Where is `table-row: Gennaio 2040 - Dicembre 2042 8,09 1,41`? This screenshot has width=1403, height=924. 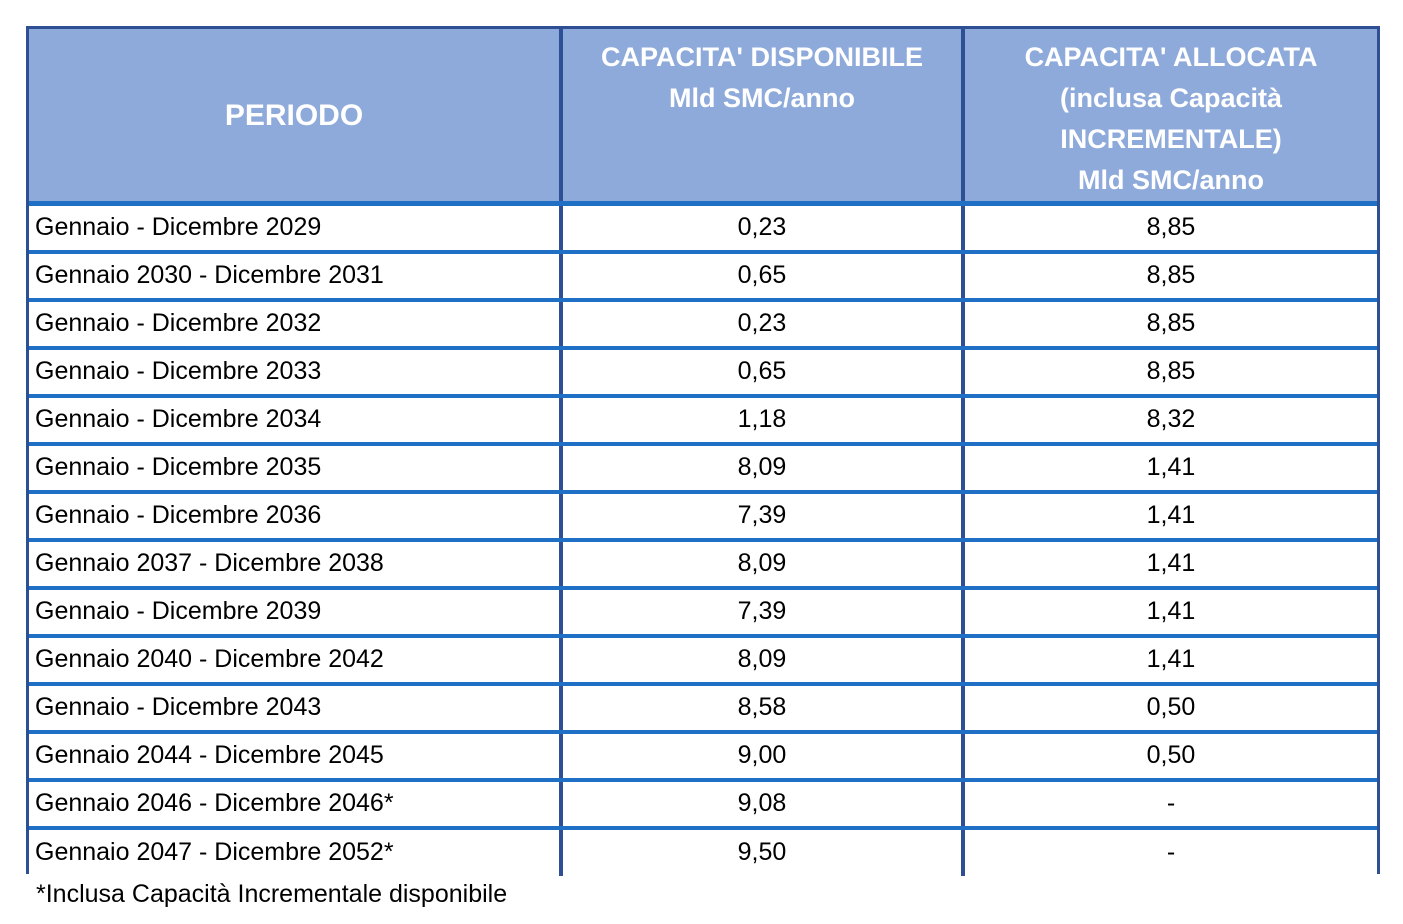 table-row: Gennaio 2040 - Dicembre 2042 8,09 1,41 is located at coordinates (703, 660).